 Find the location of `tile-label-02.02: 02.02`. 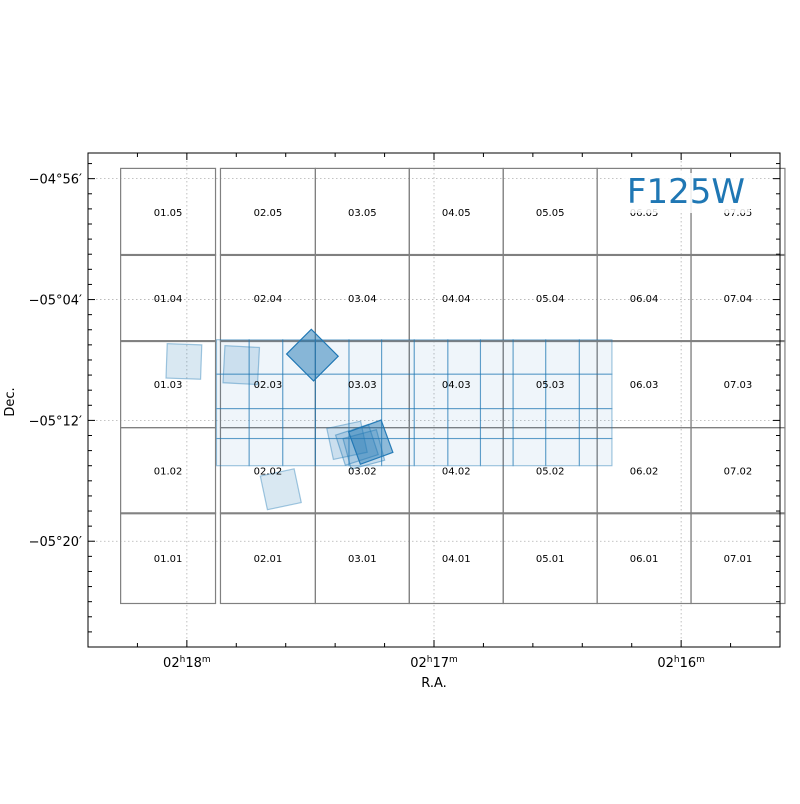

tile-label-02.02: 02.02 is located at coordinates (268, 472).